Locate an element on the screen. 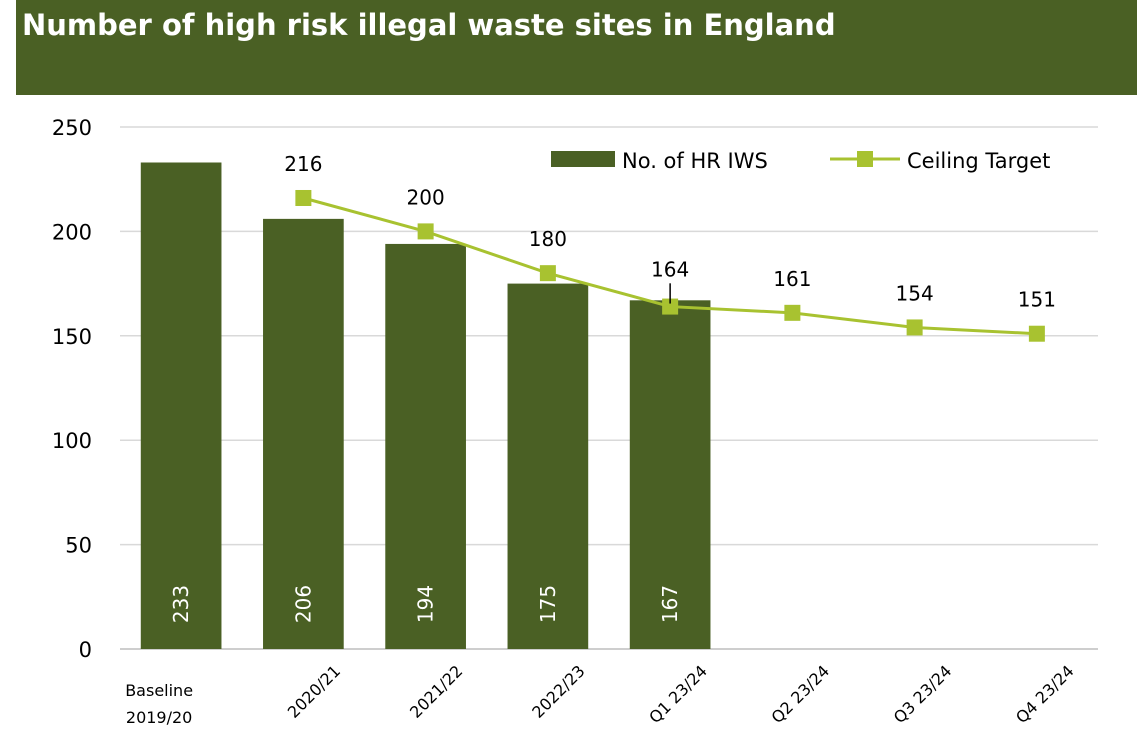  target-value-label: 216 is located at coordinates (303, 164).